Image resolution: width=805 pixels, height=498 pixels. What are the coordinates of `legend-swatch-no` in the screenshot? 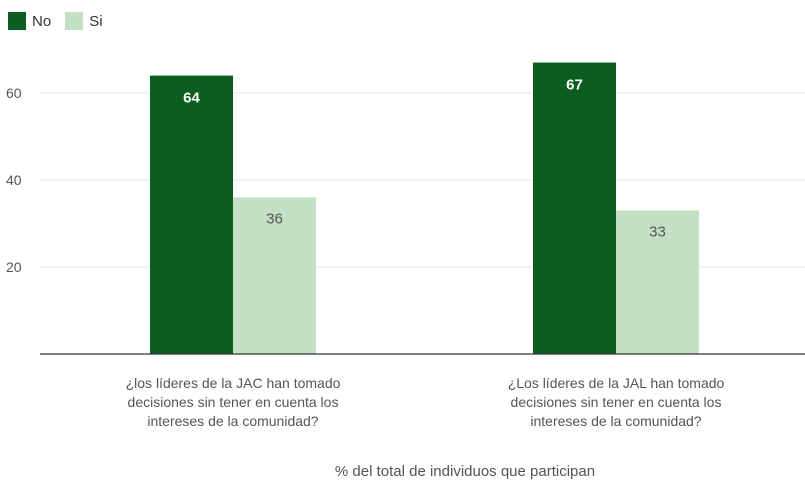 It's located at (17, 21).